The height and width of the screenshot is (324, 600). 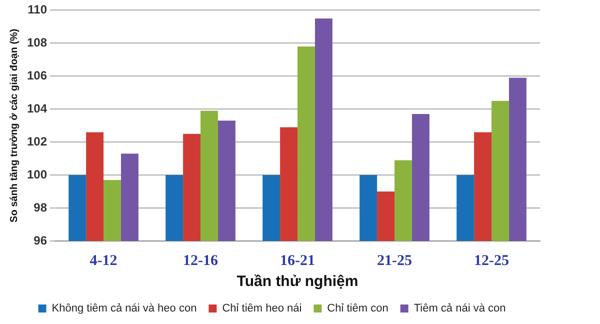 What do you see at coordinates (14, 125) in the screenshot?
I see `y-axis-title: So sánh tăng trưởng ở các giai đoạn (%)` at bounding box center [14, 125].